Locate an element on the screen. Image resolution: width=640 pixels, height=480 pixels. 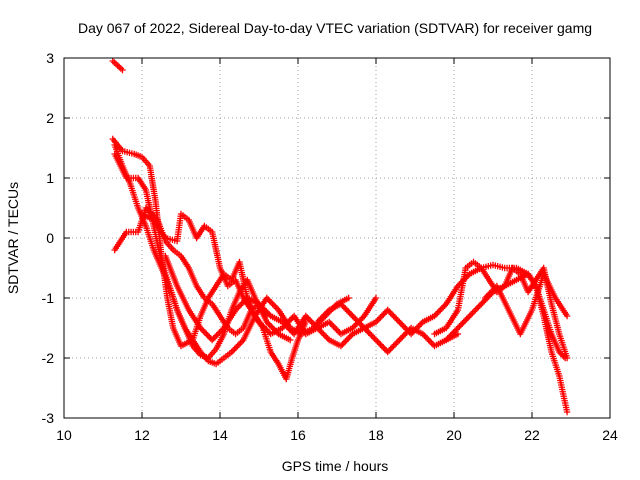
x-tick-label: 16 is located at coordinates (298, 435).